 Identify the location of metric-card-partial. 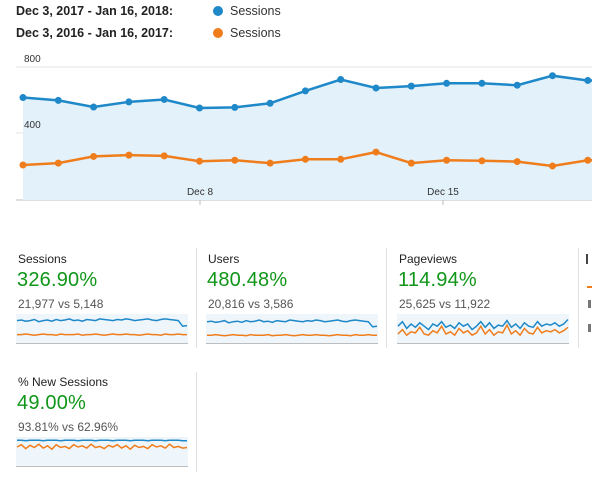
(589, 308).